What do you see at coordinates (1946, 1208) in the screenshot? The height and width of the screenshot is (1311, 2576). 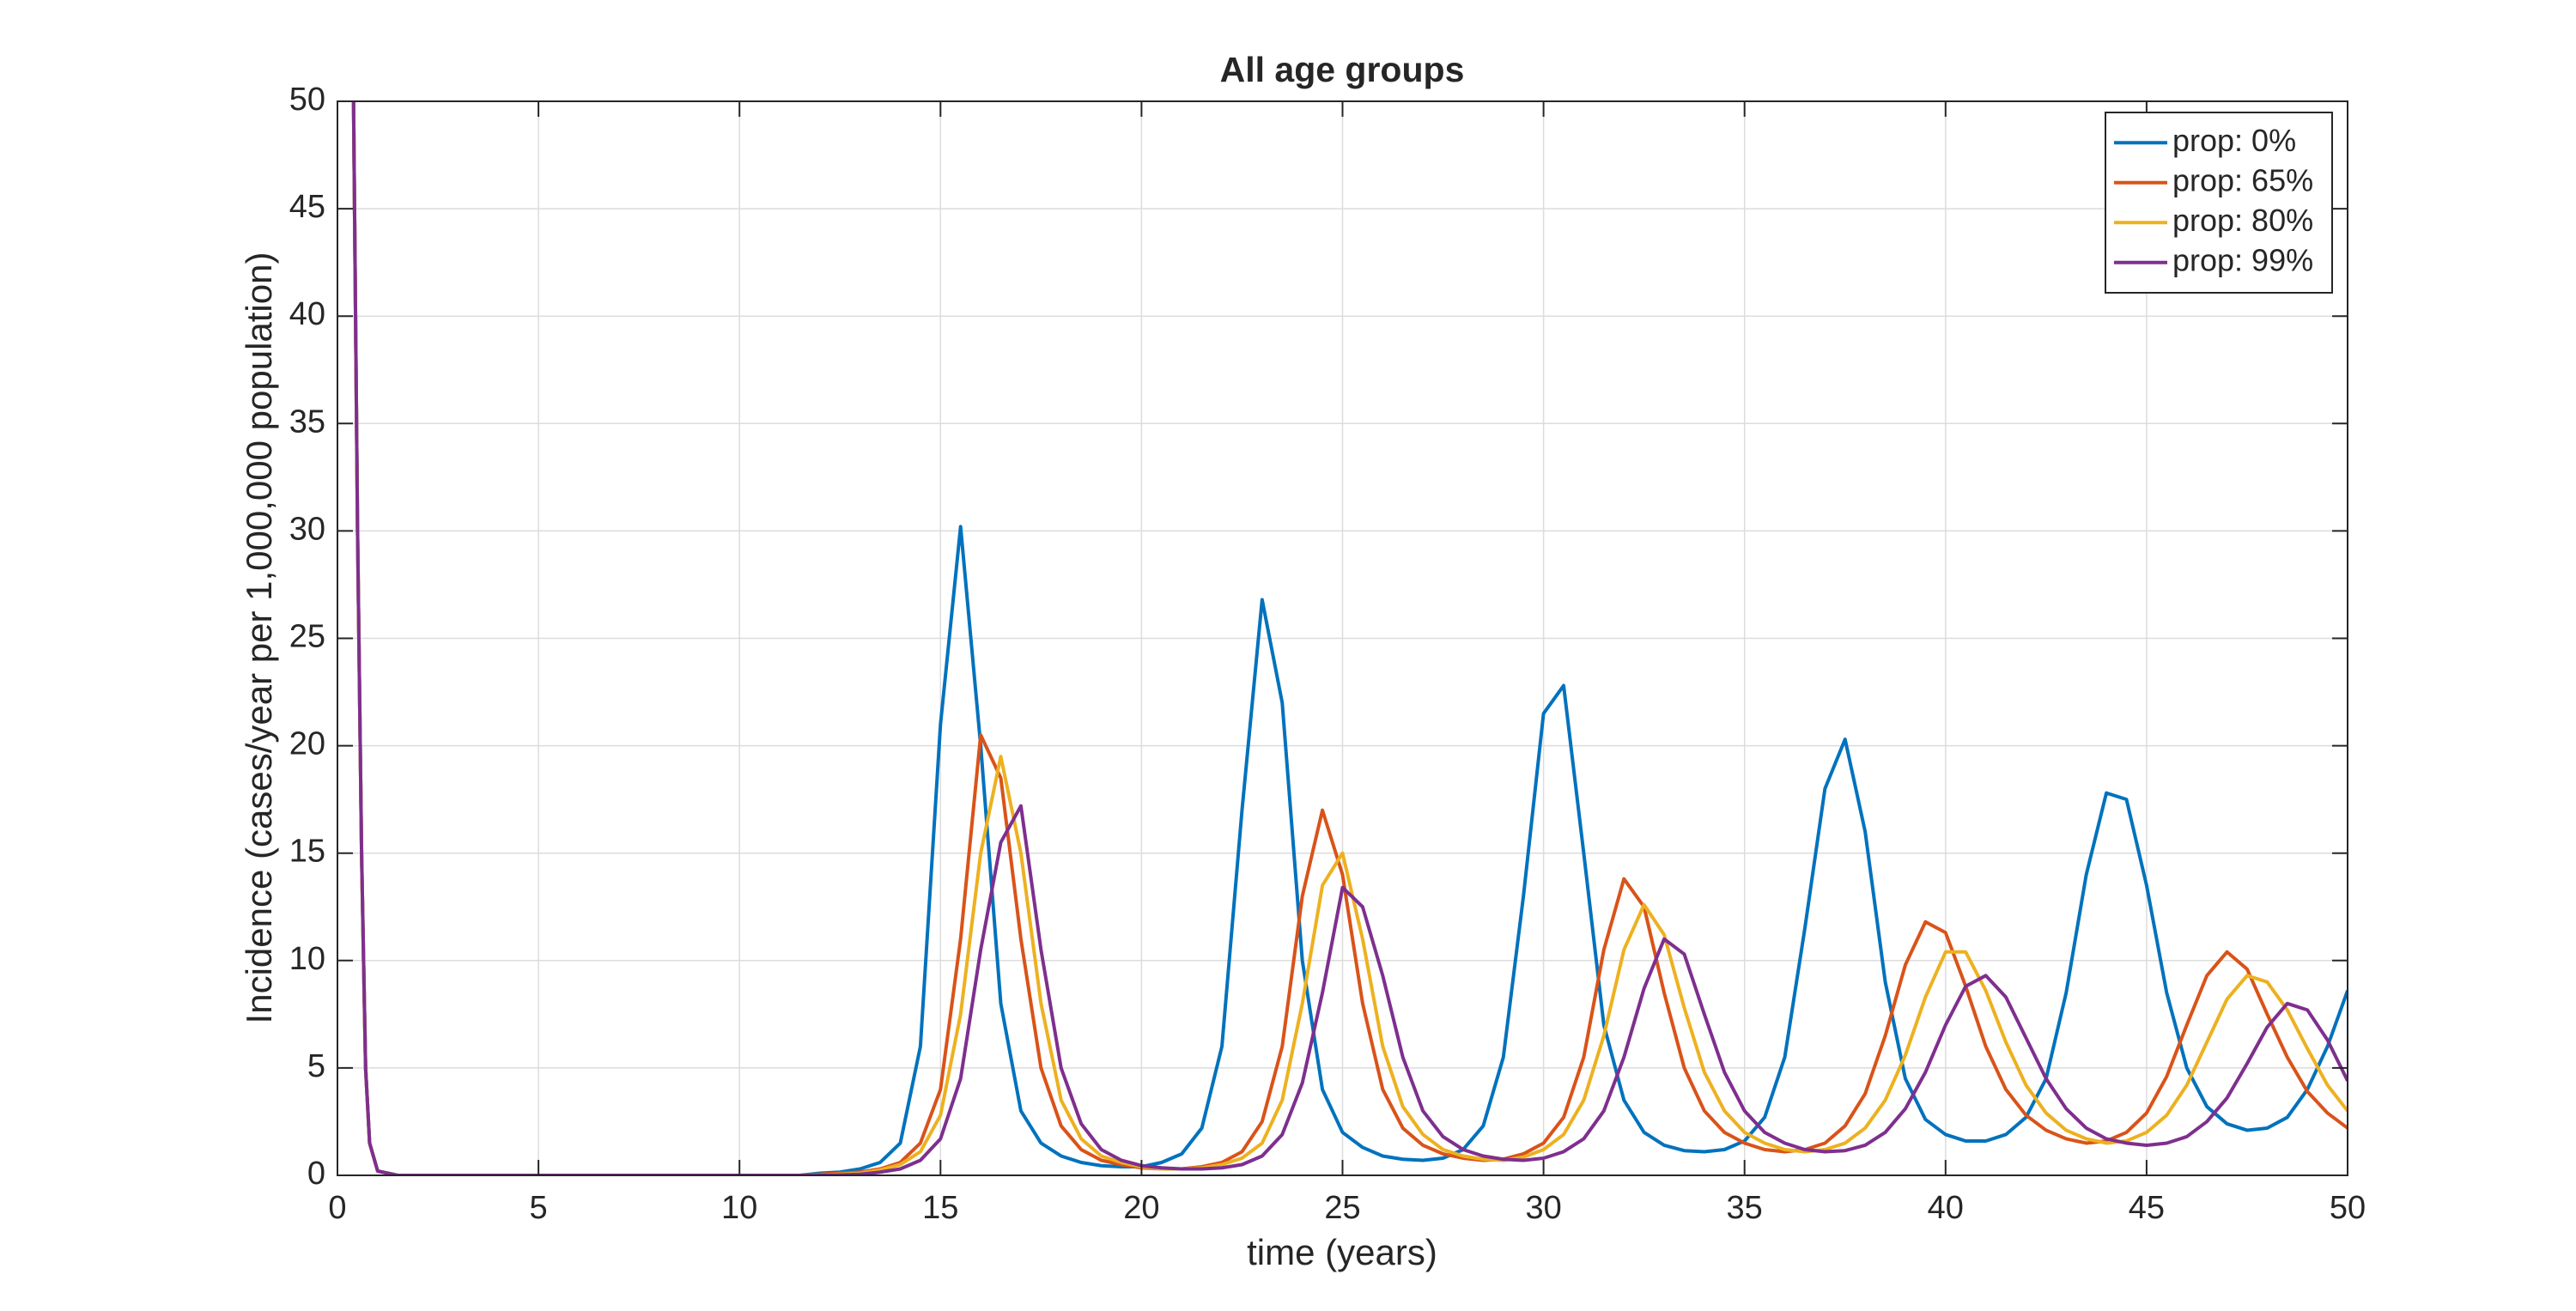 I see `x-tick-label: 40` at bounding box center [1946, 1208].